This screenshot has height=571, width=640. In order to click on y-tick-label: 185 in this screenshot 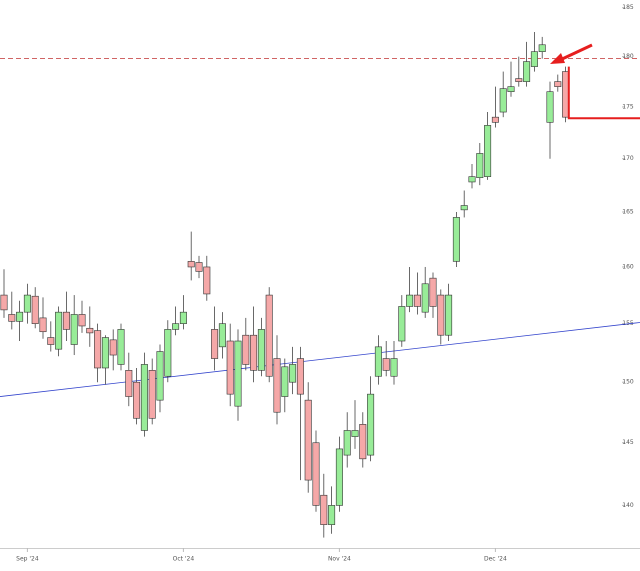, I will do `click(628, 7)`.